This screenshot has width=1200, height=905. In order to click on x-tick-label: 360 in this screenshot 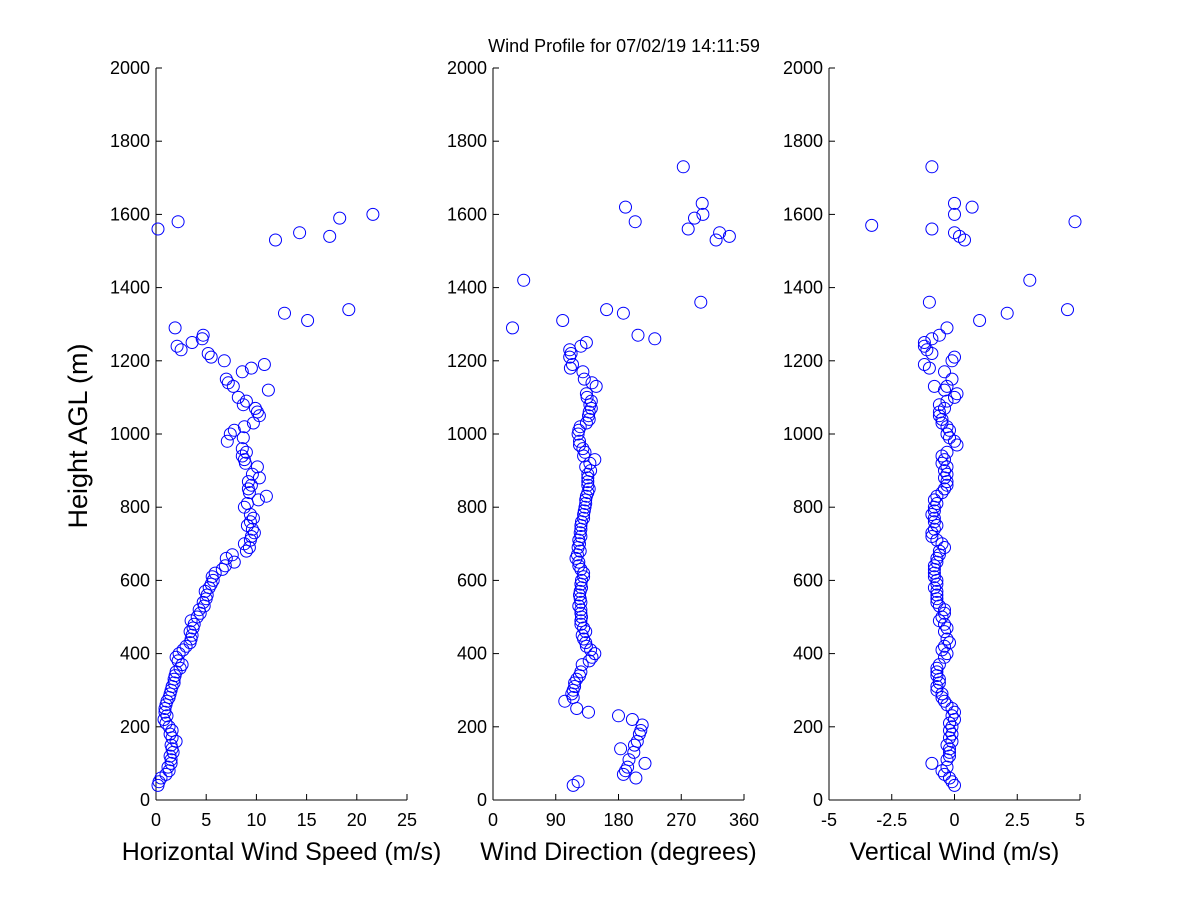, I will do `click(744, 820)`.